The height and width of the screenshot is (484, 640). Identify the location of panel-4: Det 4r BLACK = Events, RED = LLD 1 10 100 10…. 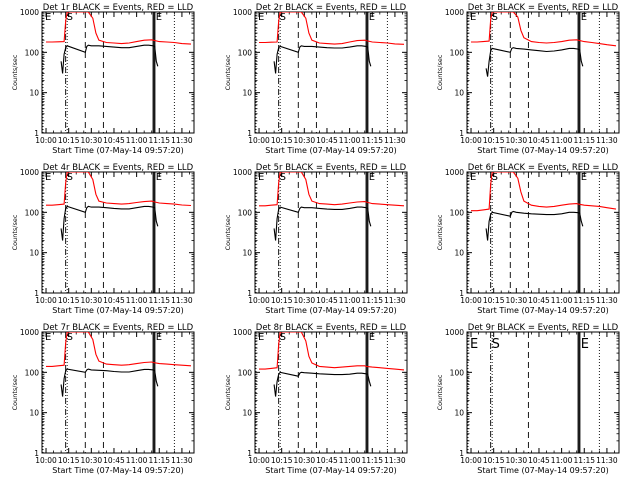
(103, 239).